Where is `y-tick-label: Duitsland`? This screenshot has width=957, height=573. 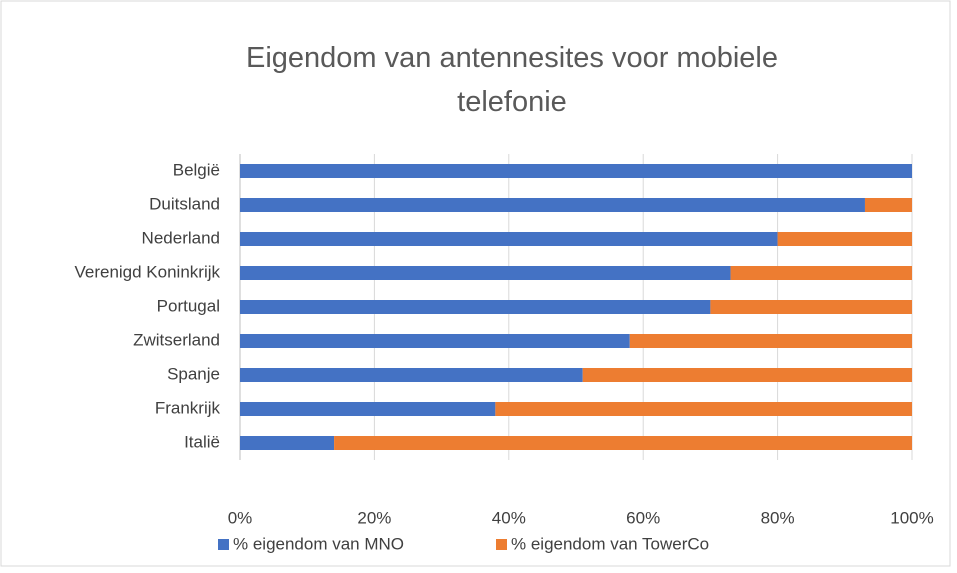
y-tick-label: Duitsland is located at coordinates (184, 203).